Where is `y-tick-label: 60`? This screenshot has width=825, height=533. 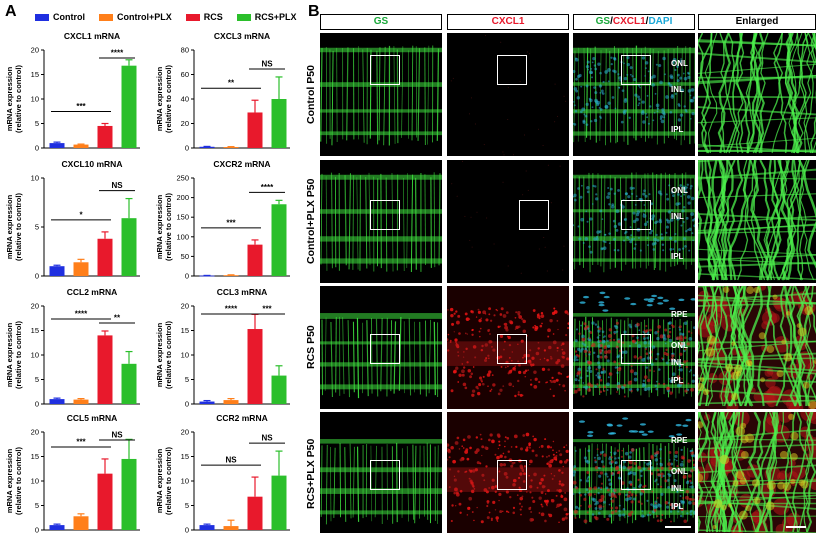
y-tick-label: 60 is located at coordinates (185, 74).